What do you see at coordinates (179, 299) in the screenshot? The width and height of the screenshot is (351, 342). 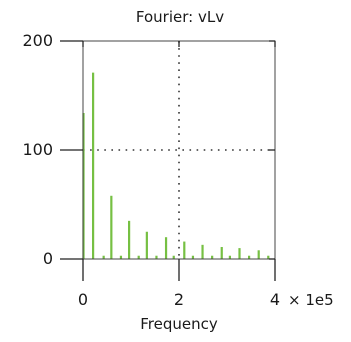 I see `x-tick-label: 2` at bounding box center [179, 299].